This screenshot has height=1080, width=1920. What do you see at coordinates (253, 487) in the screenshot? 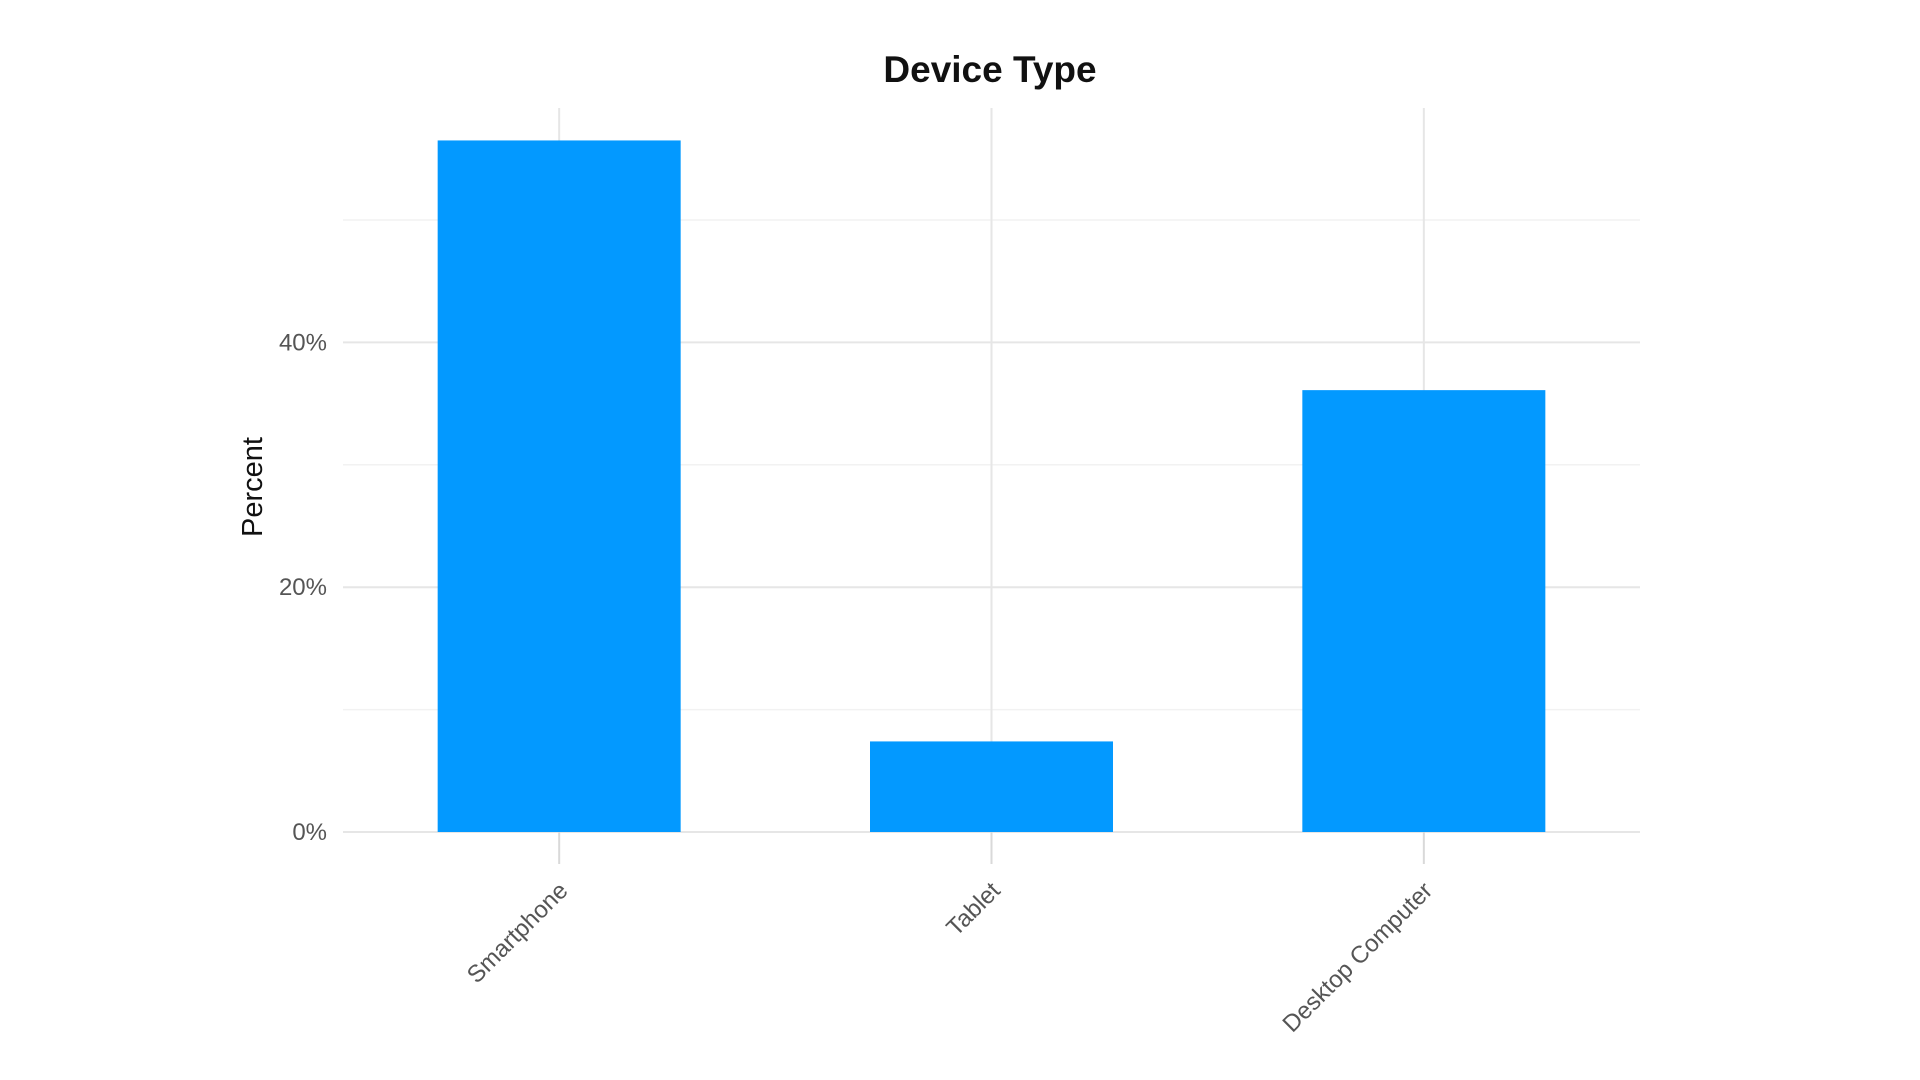
I see `y-axis-label: Percent` at bounding box center [253, 487].